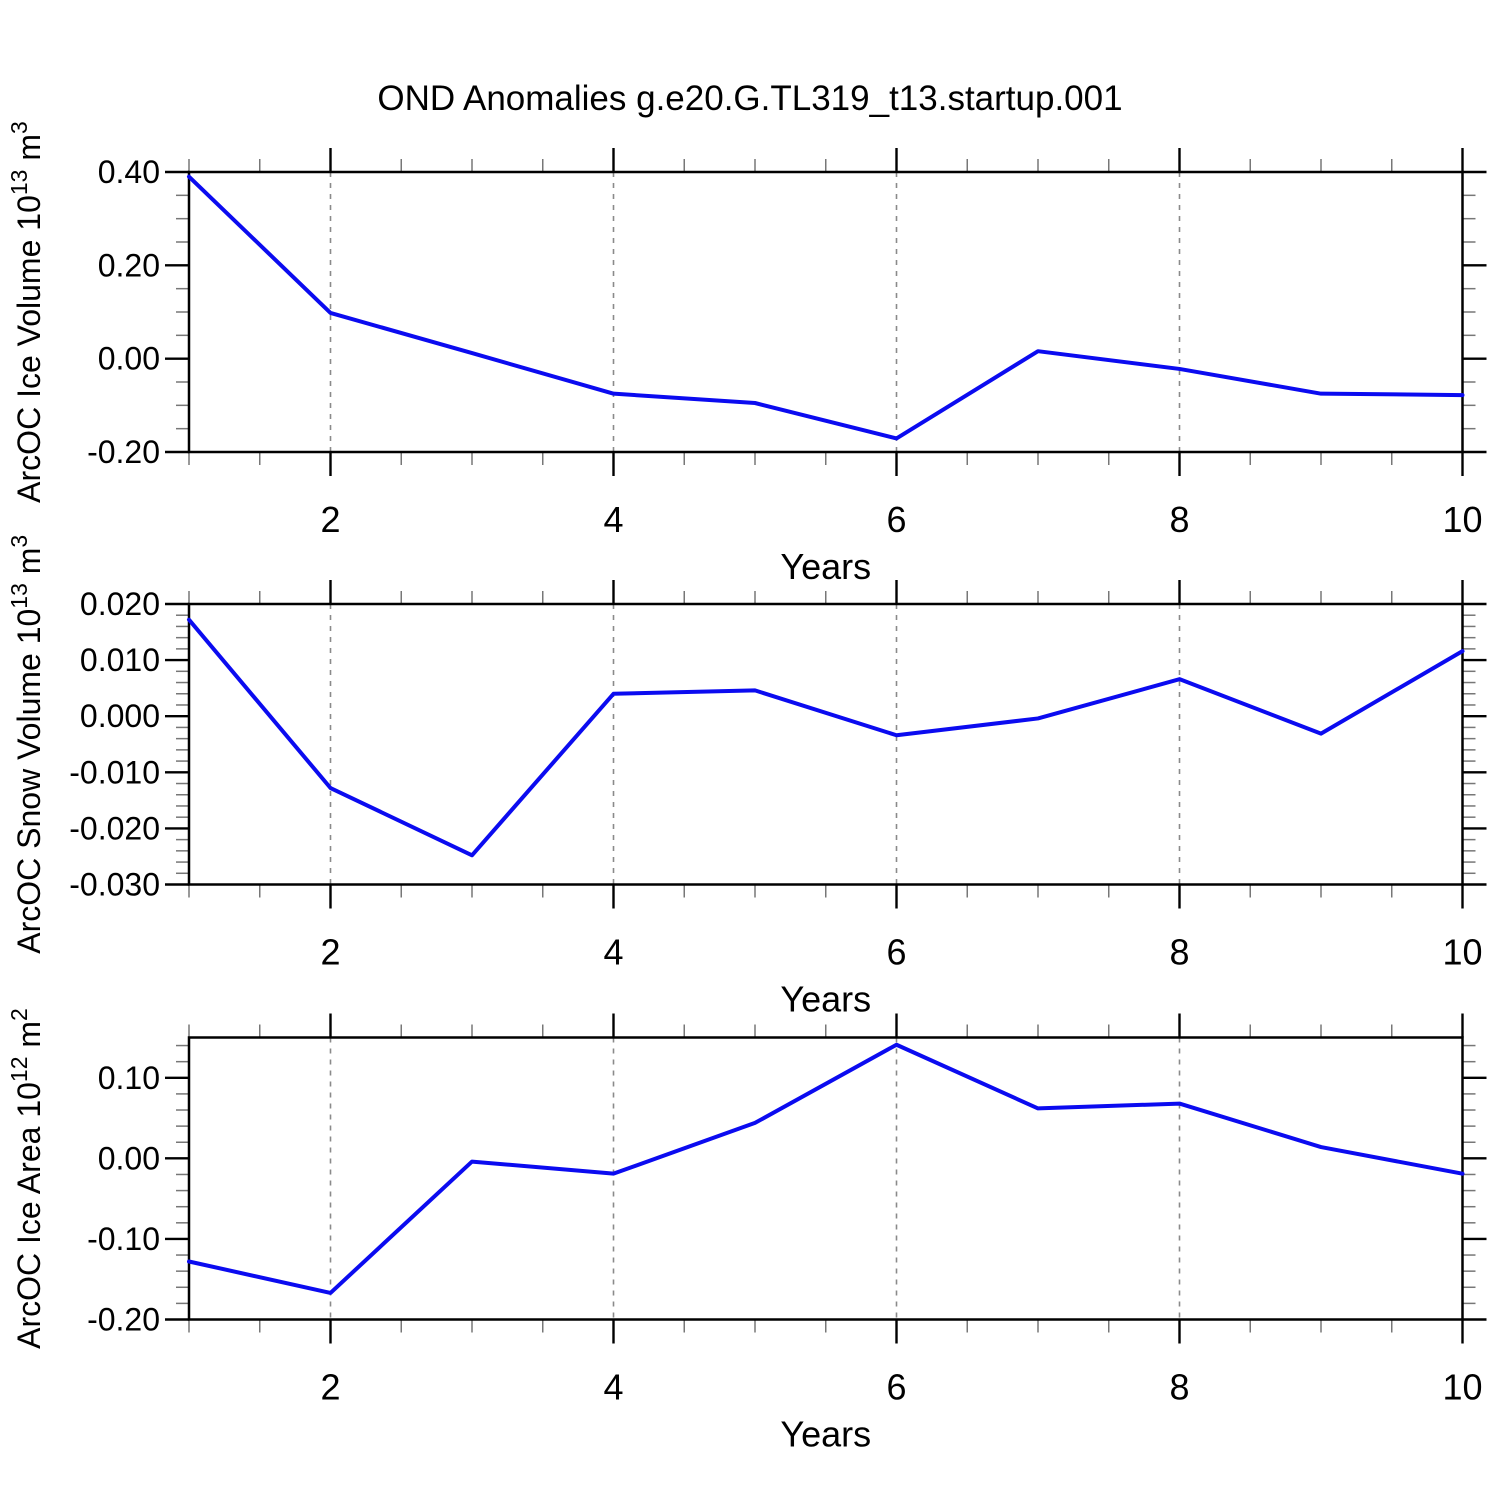  I want to click on y-tick-label: 0.20, so click(129, 265).